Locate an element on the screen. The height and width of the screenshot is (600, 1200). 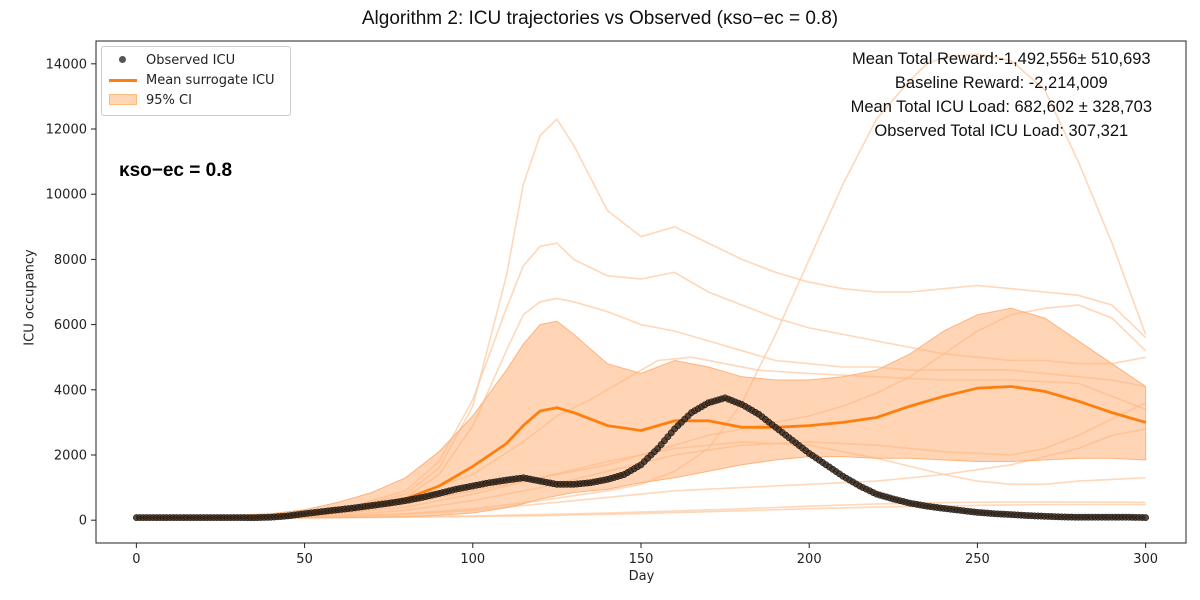
ci-patch-icon is located at coordinates (123, 100).